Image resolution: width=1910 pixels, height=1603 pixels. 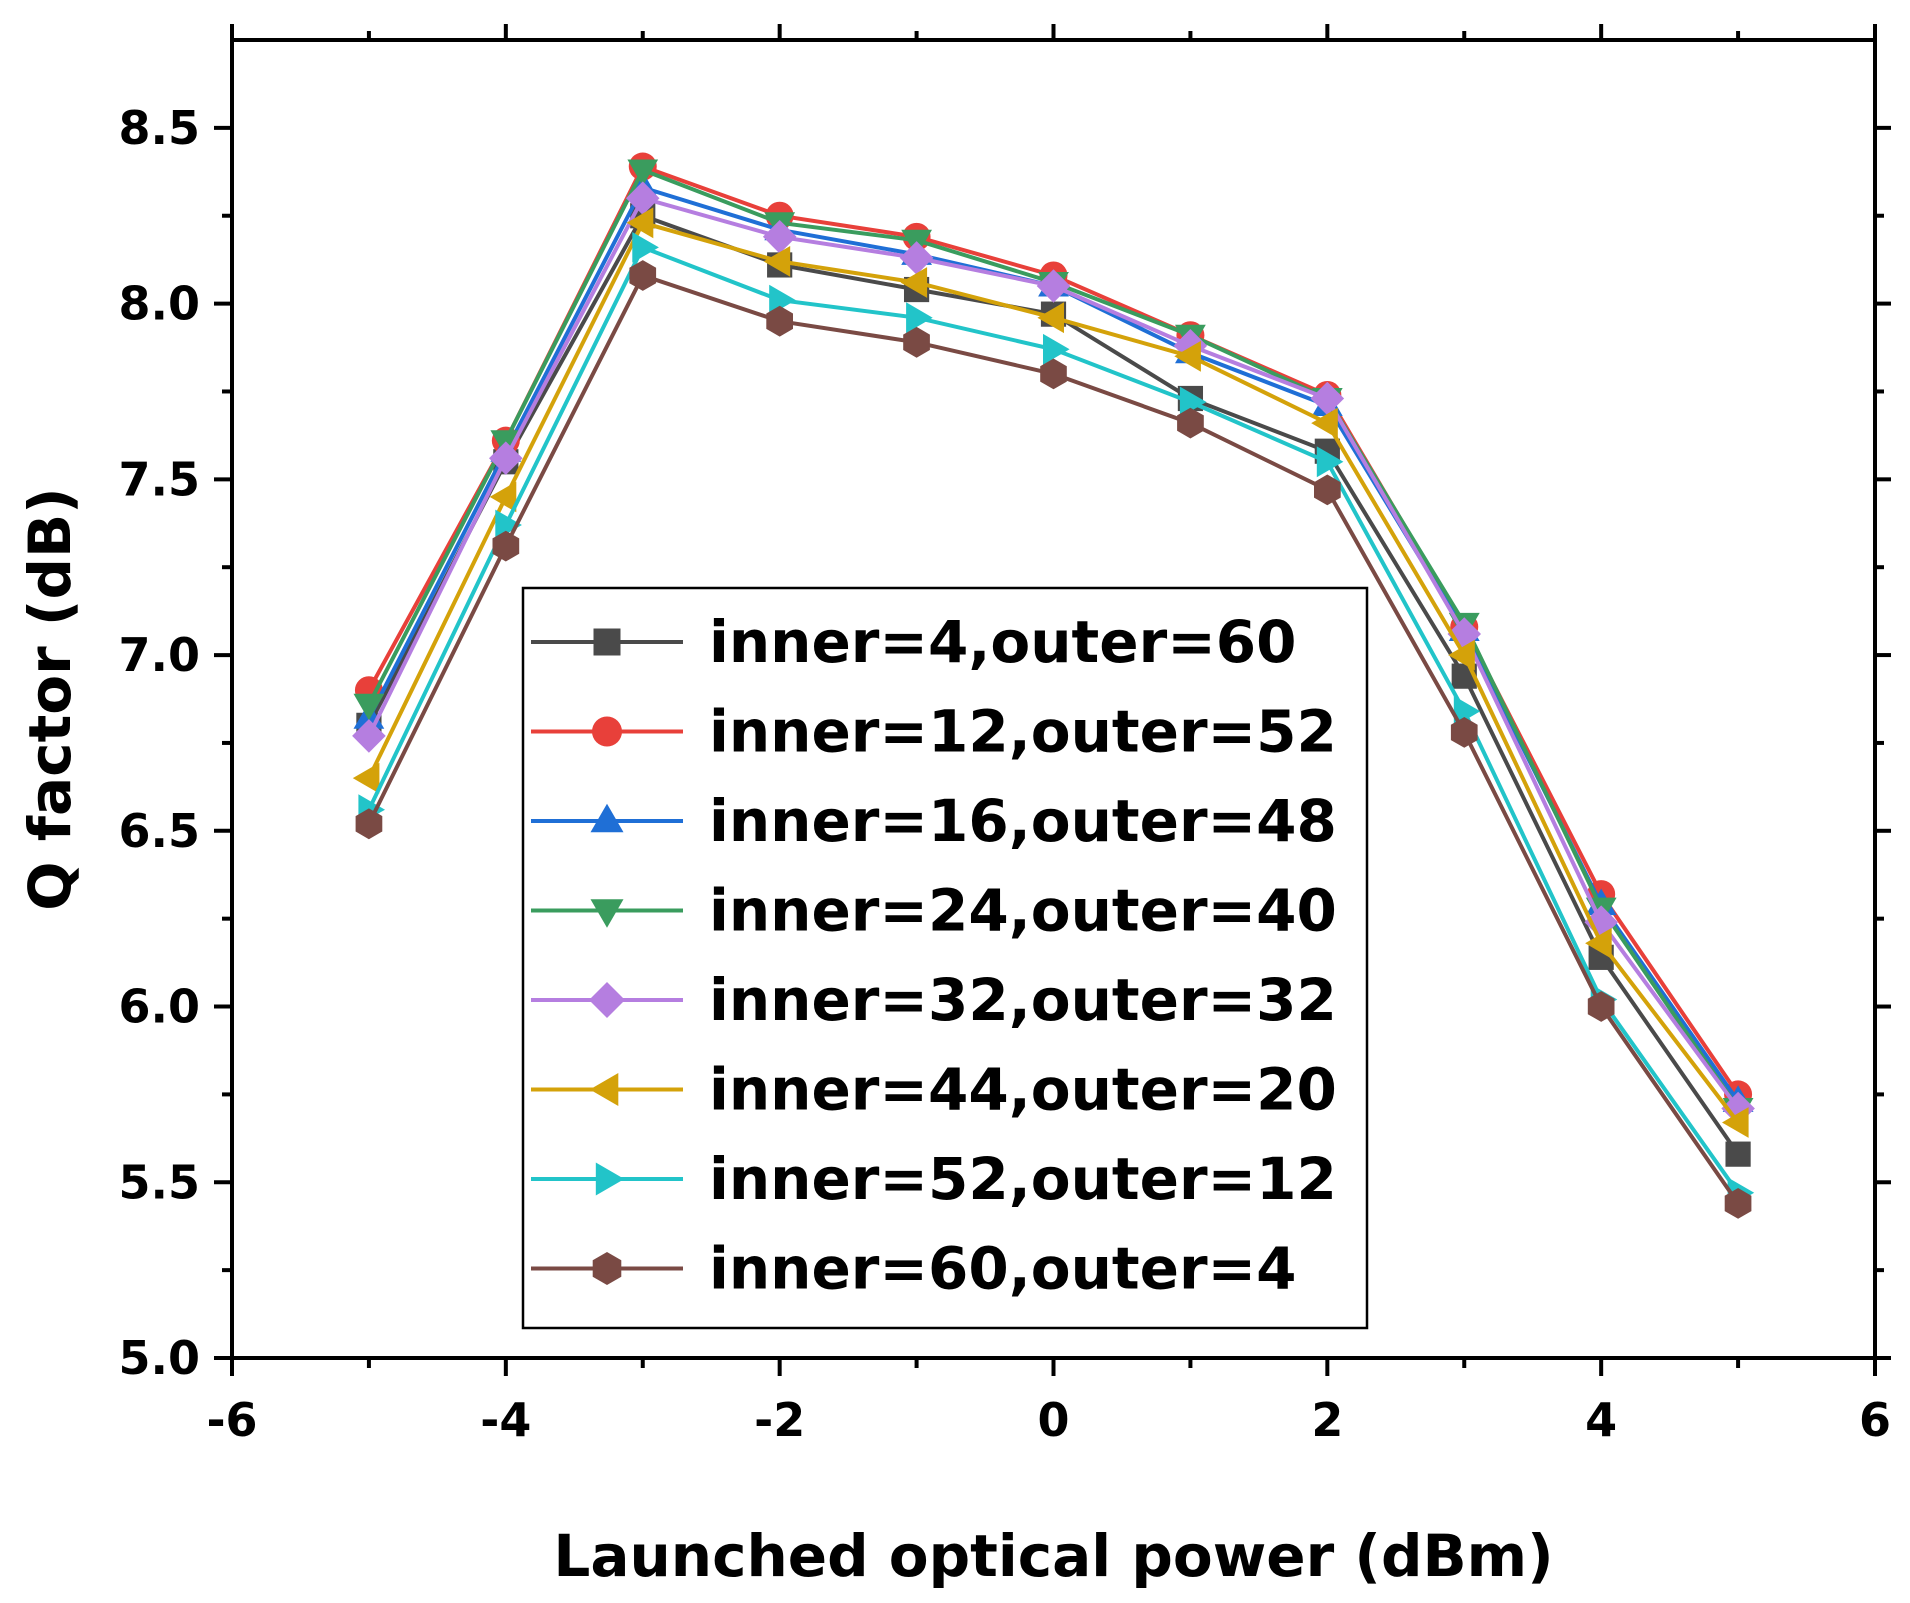 What do you see at coordinates (50, 698) in the screenshot?
I see `y-axis-title: Q factor (dB)` at bounding box center [50, 698].